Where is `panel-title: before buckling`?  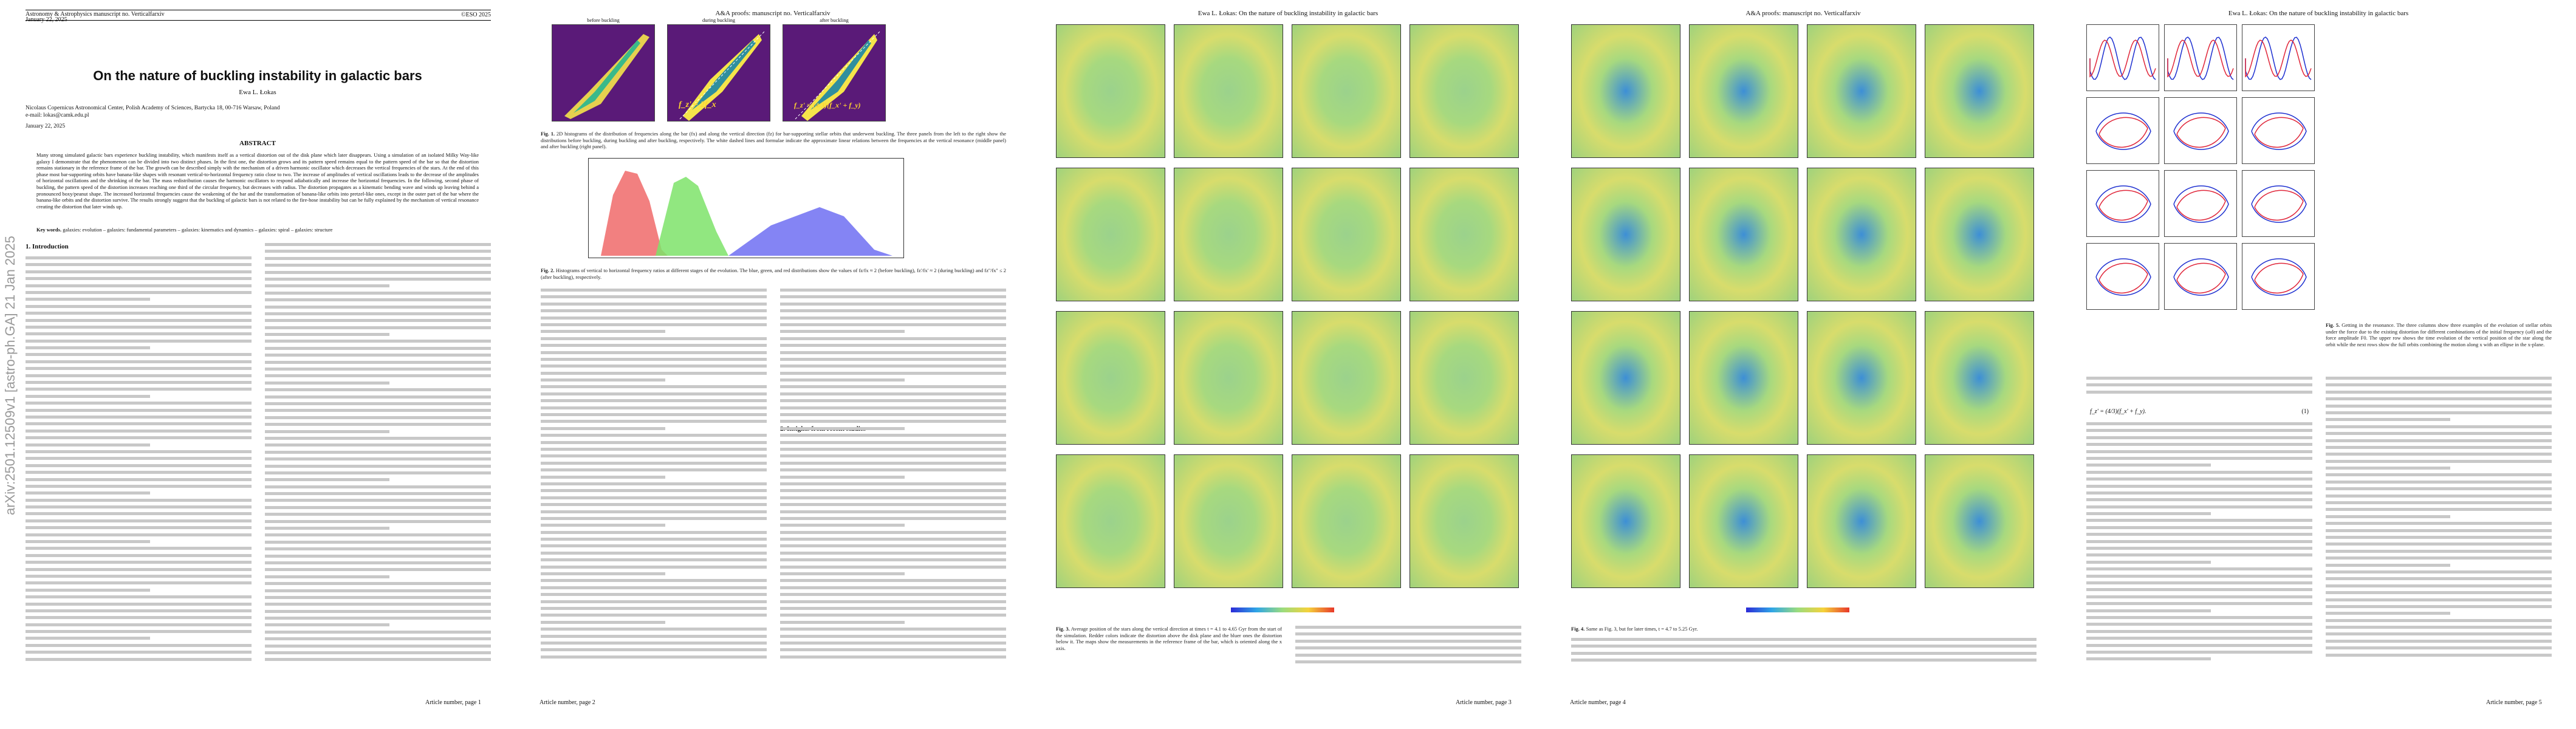
panel-title: before buckling is located at coordinates (603, 20).